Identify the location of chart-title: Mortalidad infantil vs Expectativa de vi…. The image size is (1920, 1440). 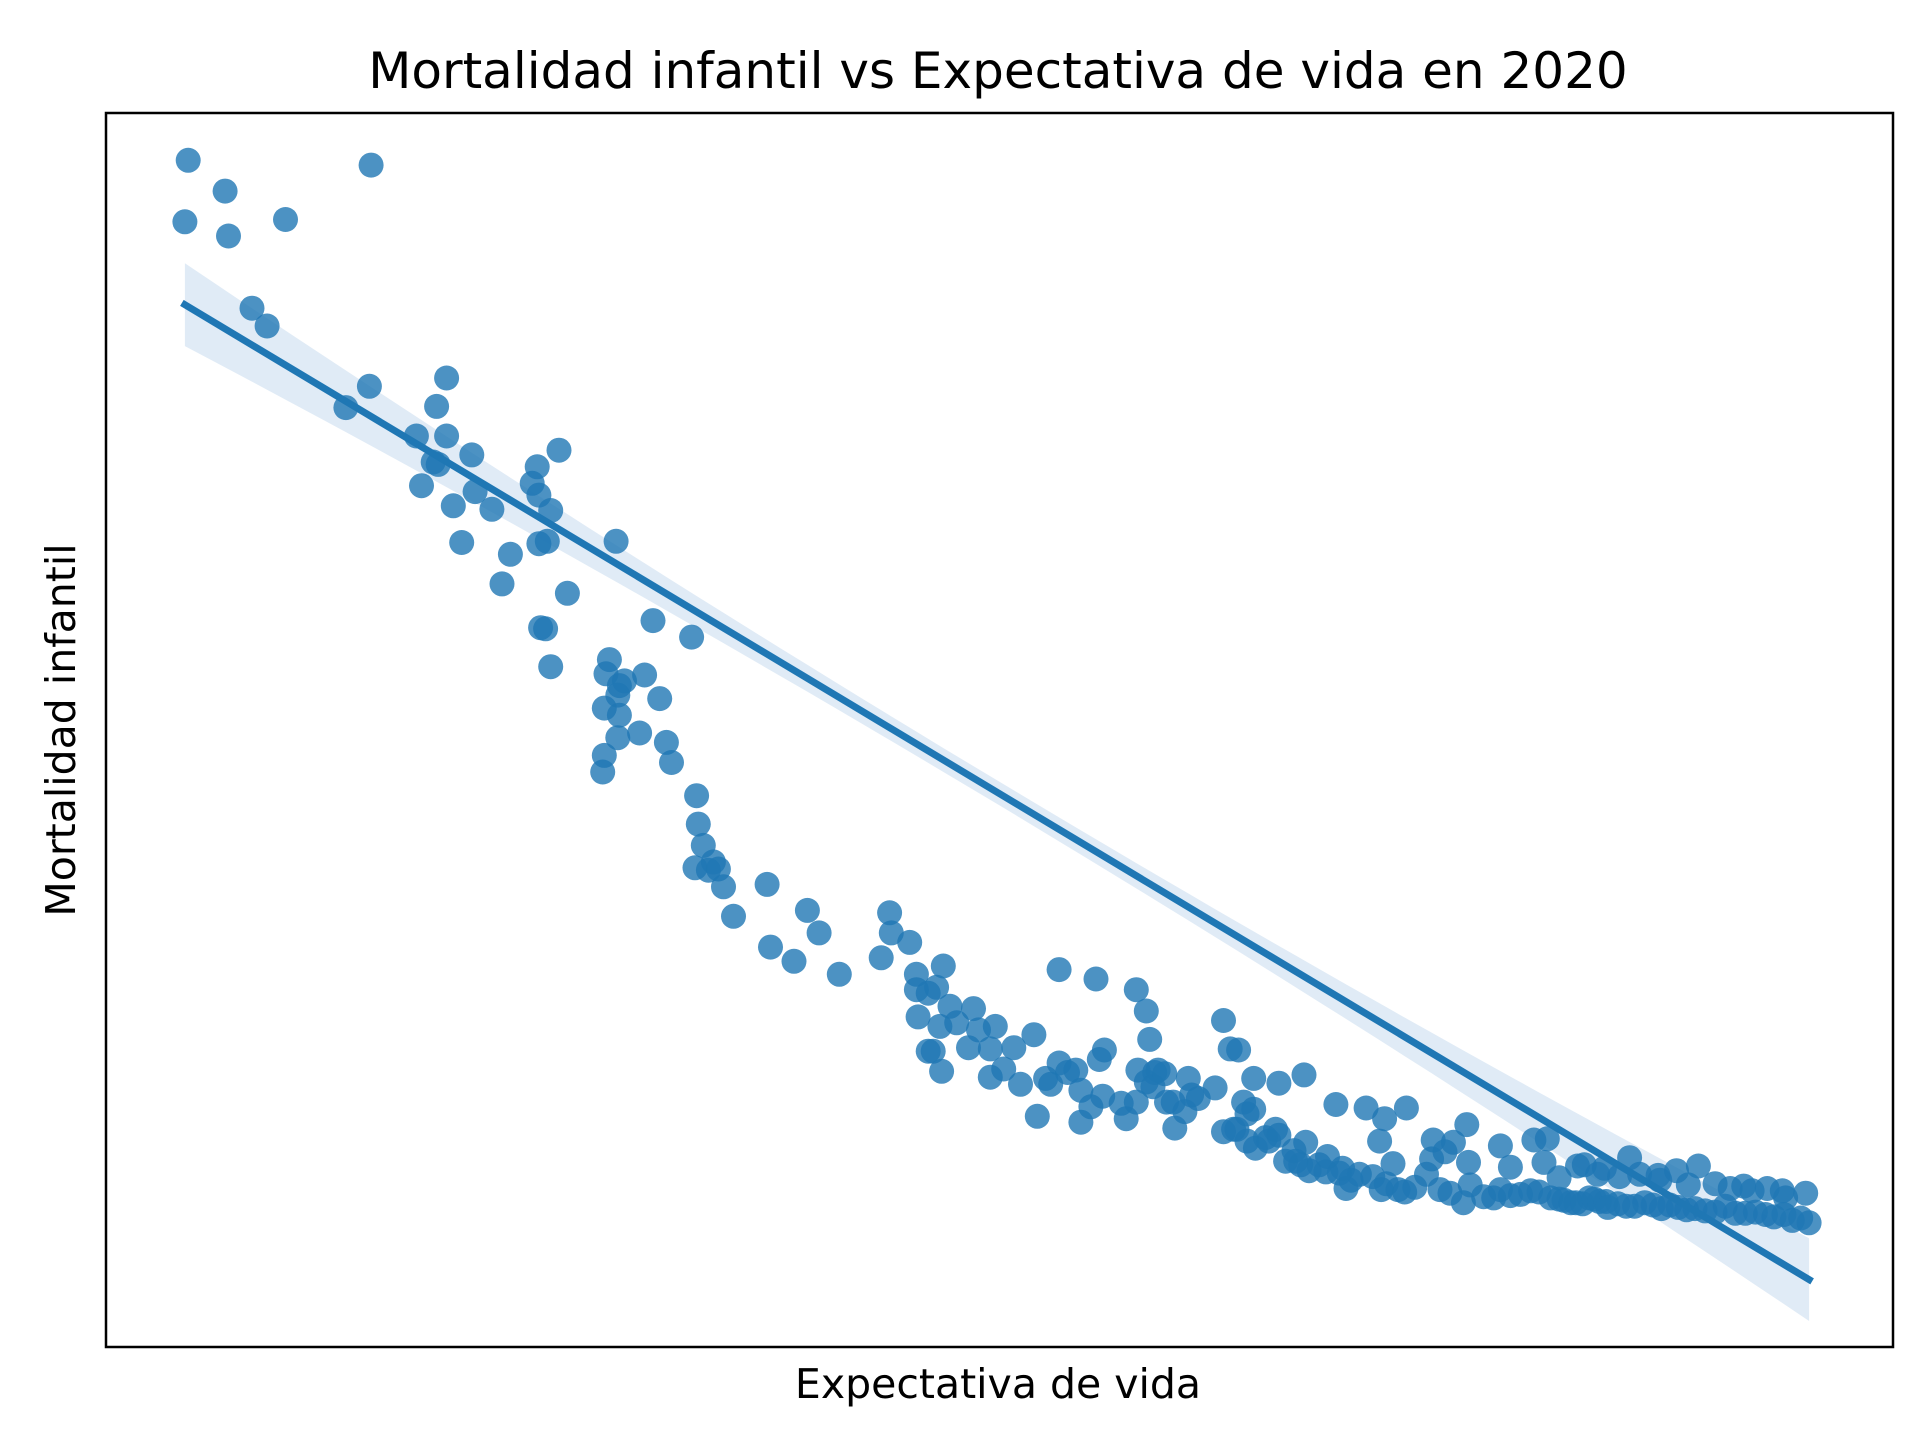
(997, 71).